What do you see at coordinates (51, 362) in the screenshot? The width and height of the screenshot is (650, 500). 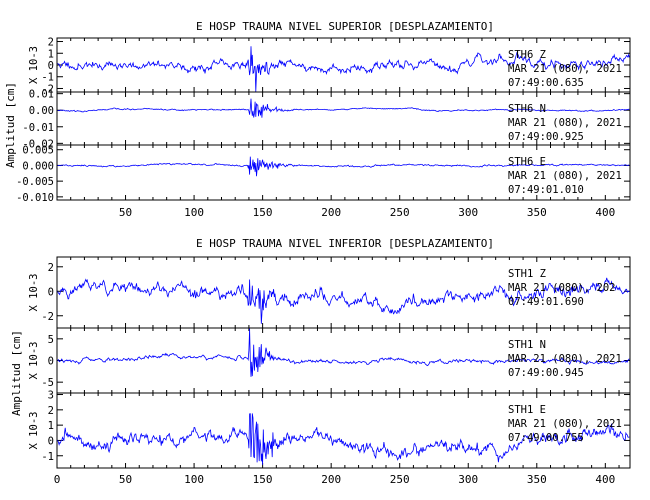 I see `g1-p1-ytick-label: 0` at bounding box center [51, 362].